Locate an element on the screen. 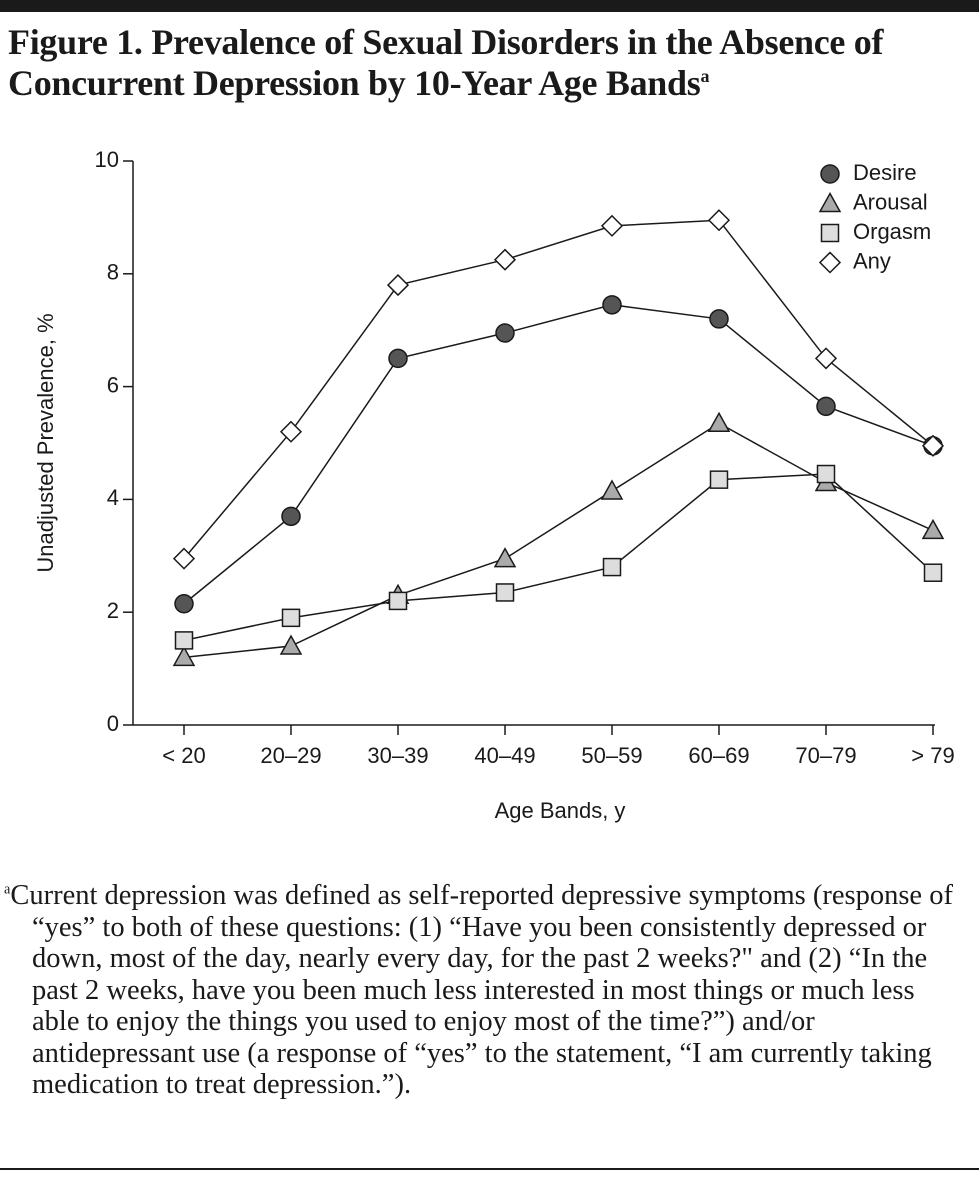 Image resolution: width=979 pixels, height=1179 pixels. y-tick-label: 10 is located at coordinates (107, 159).